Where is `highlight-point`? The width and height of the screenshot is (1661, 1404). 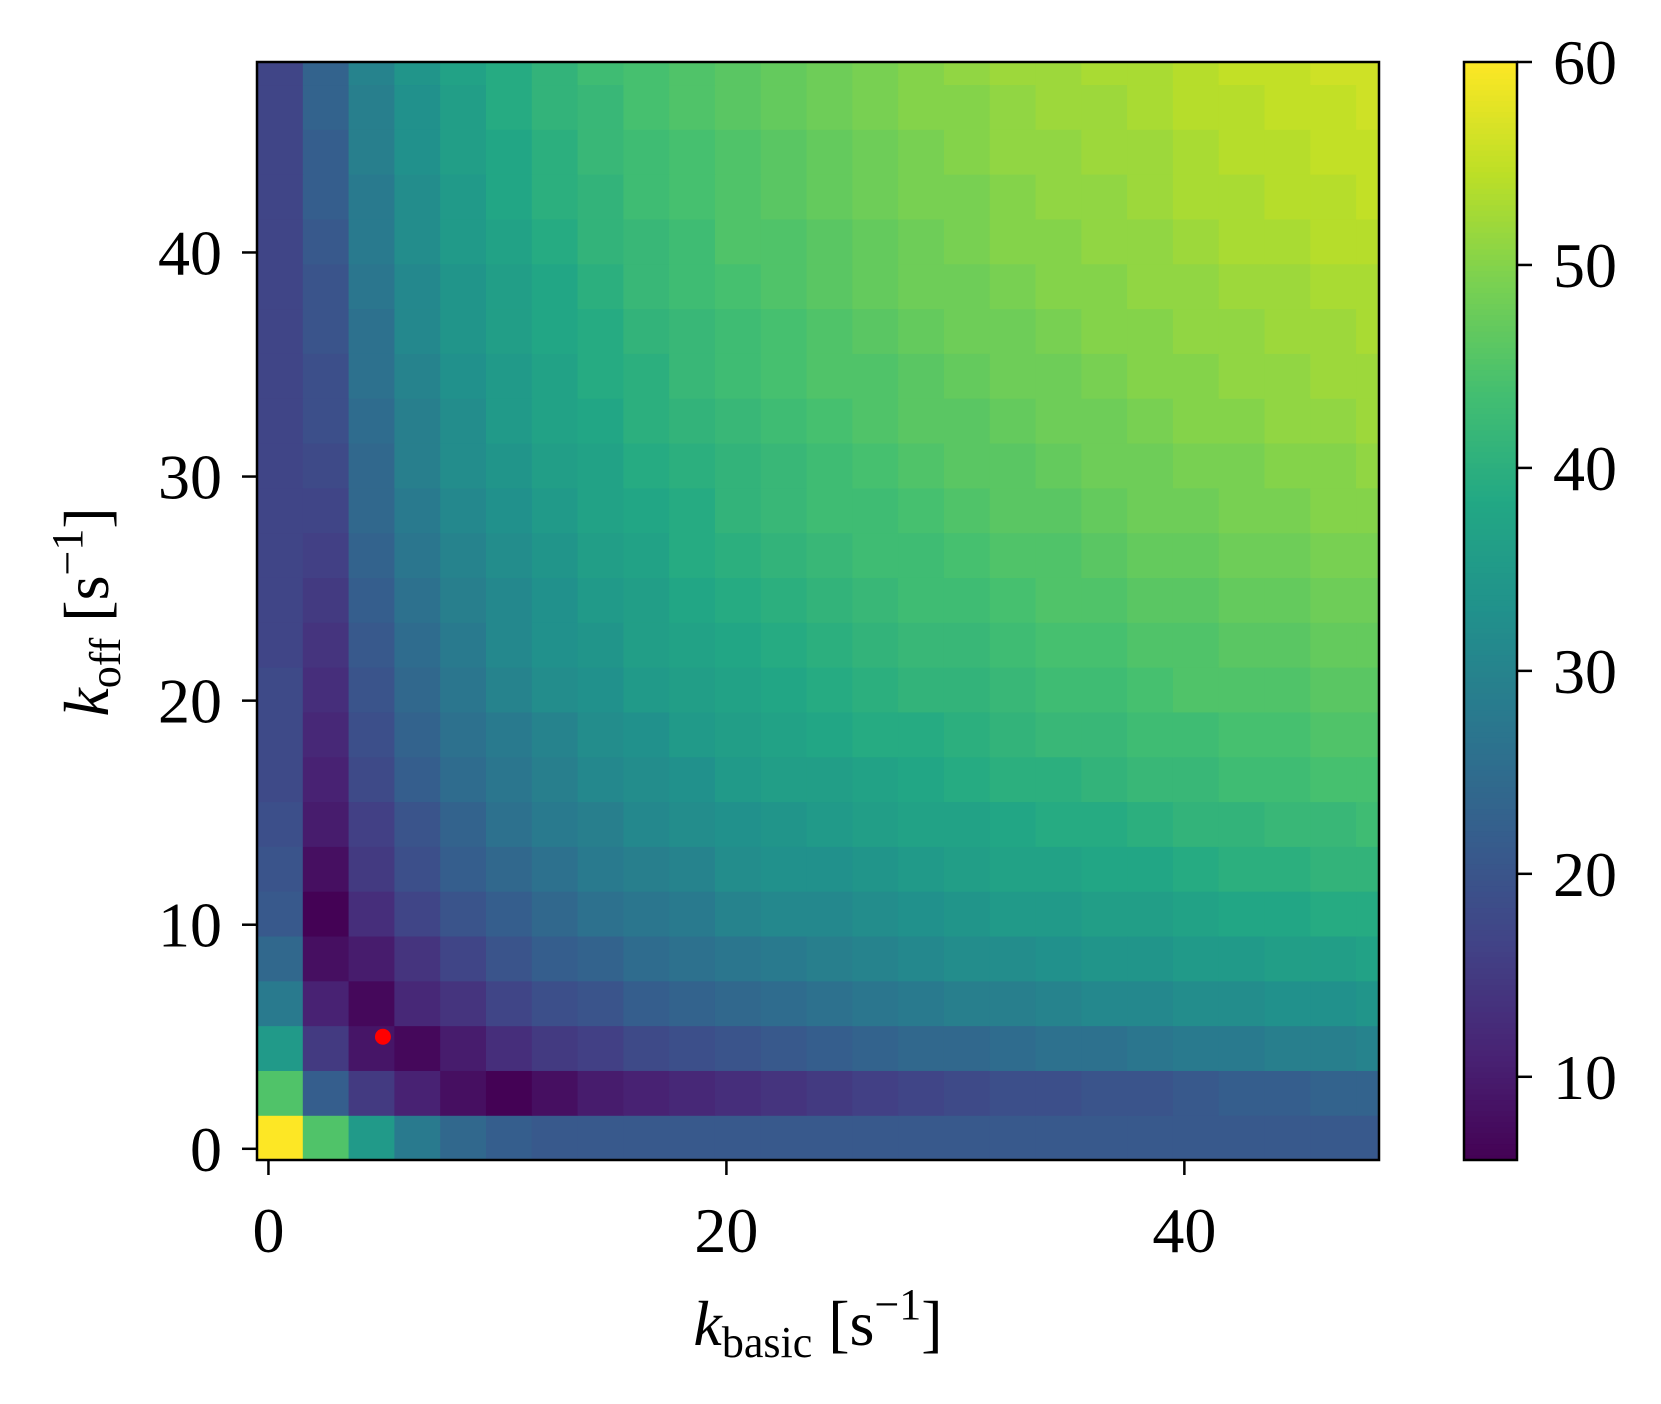
highlight-point is located at coordinates (382, 1036).